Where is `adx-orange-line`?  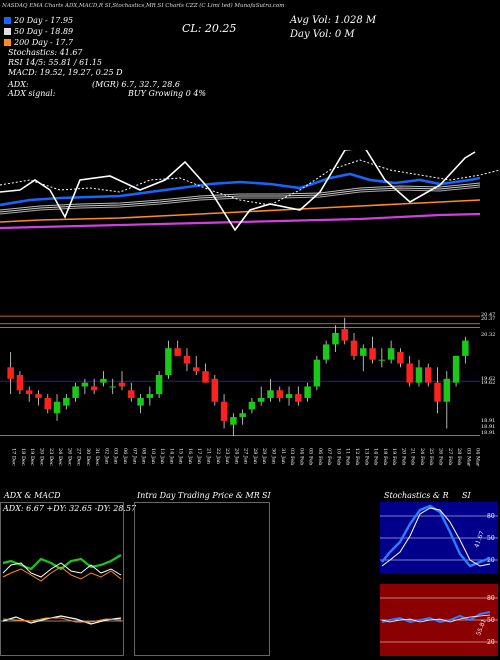
adx-orange-line is located at coordinates (62, 574).